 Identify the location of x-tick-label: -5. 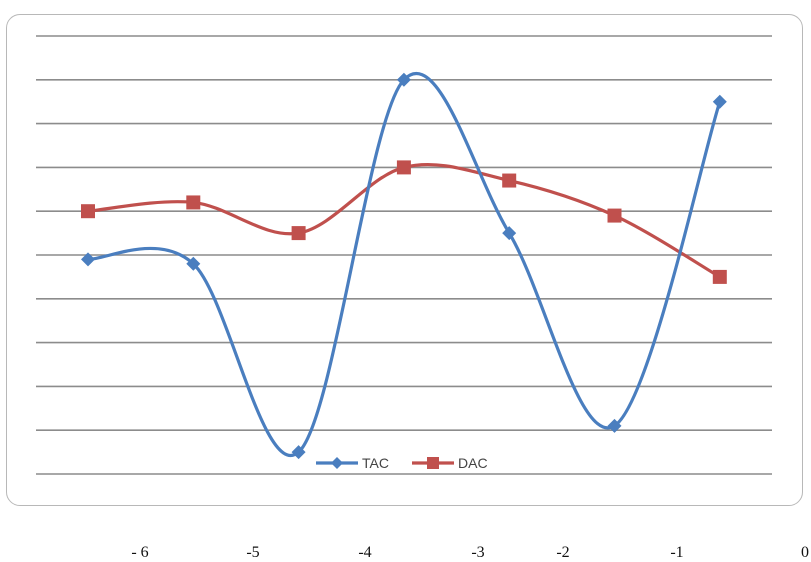
(252, 552).